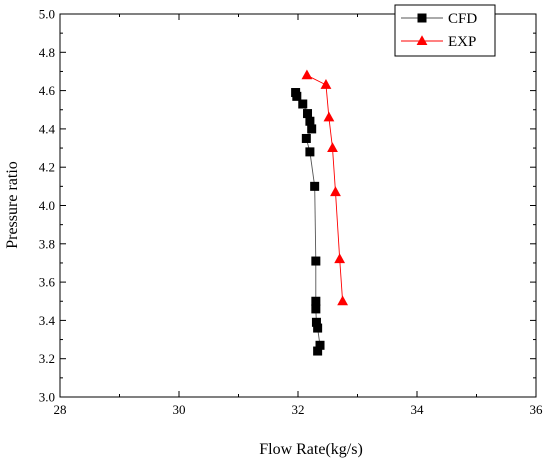 This screenshot has width=550, height=462. What do you see at coordinates (47, 282) in the screenshot?
I see `y-tick-label: 3.6` at bounding box center [47, 282].